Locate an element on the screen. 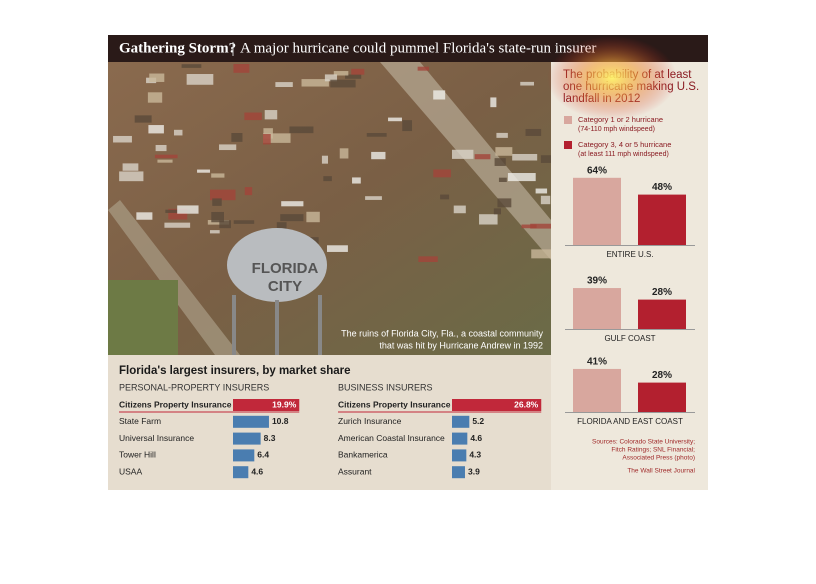 The image size is (816, 584). legend-note: (74-110 mph windspeed) is located at coordinates (616, 129).